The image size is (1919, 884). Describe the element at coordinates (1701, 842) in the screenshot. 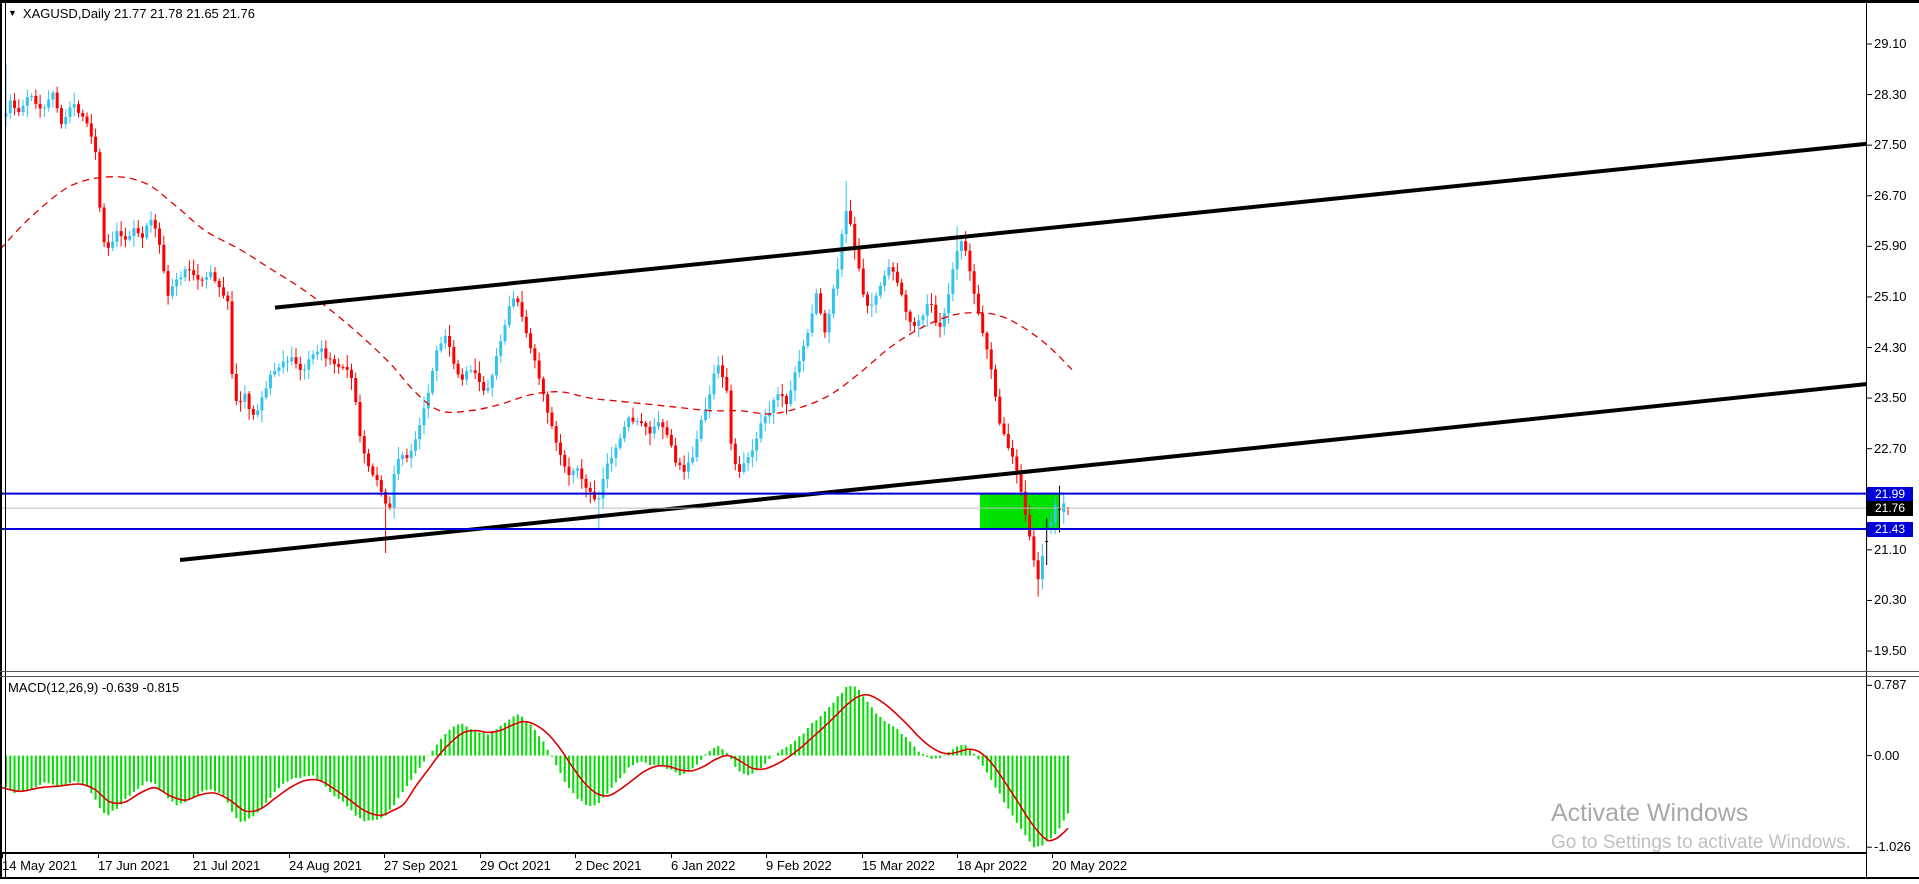

I see `activate-windows-watermark-subtitle: Go to Settings to activate Windows.` at that location.